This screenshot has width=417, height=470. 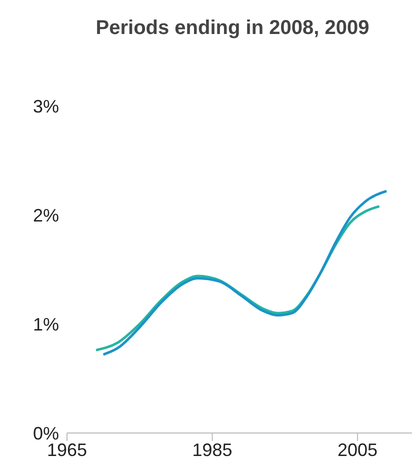 I want to click on y-tick-label: 1%, so click(x=45, y=324).